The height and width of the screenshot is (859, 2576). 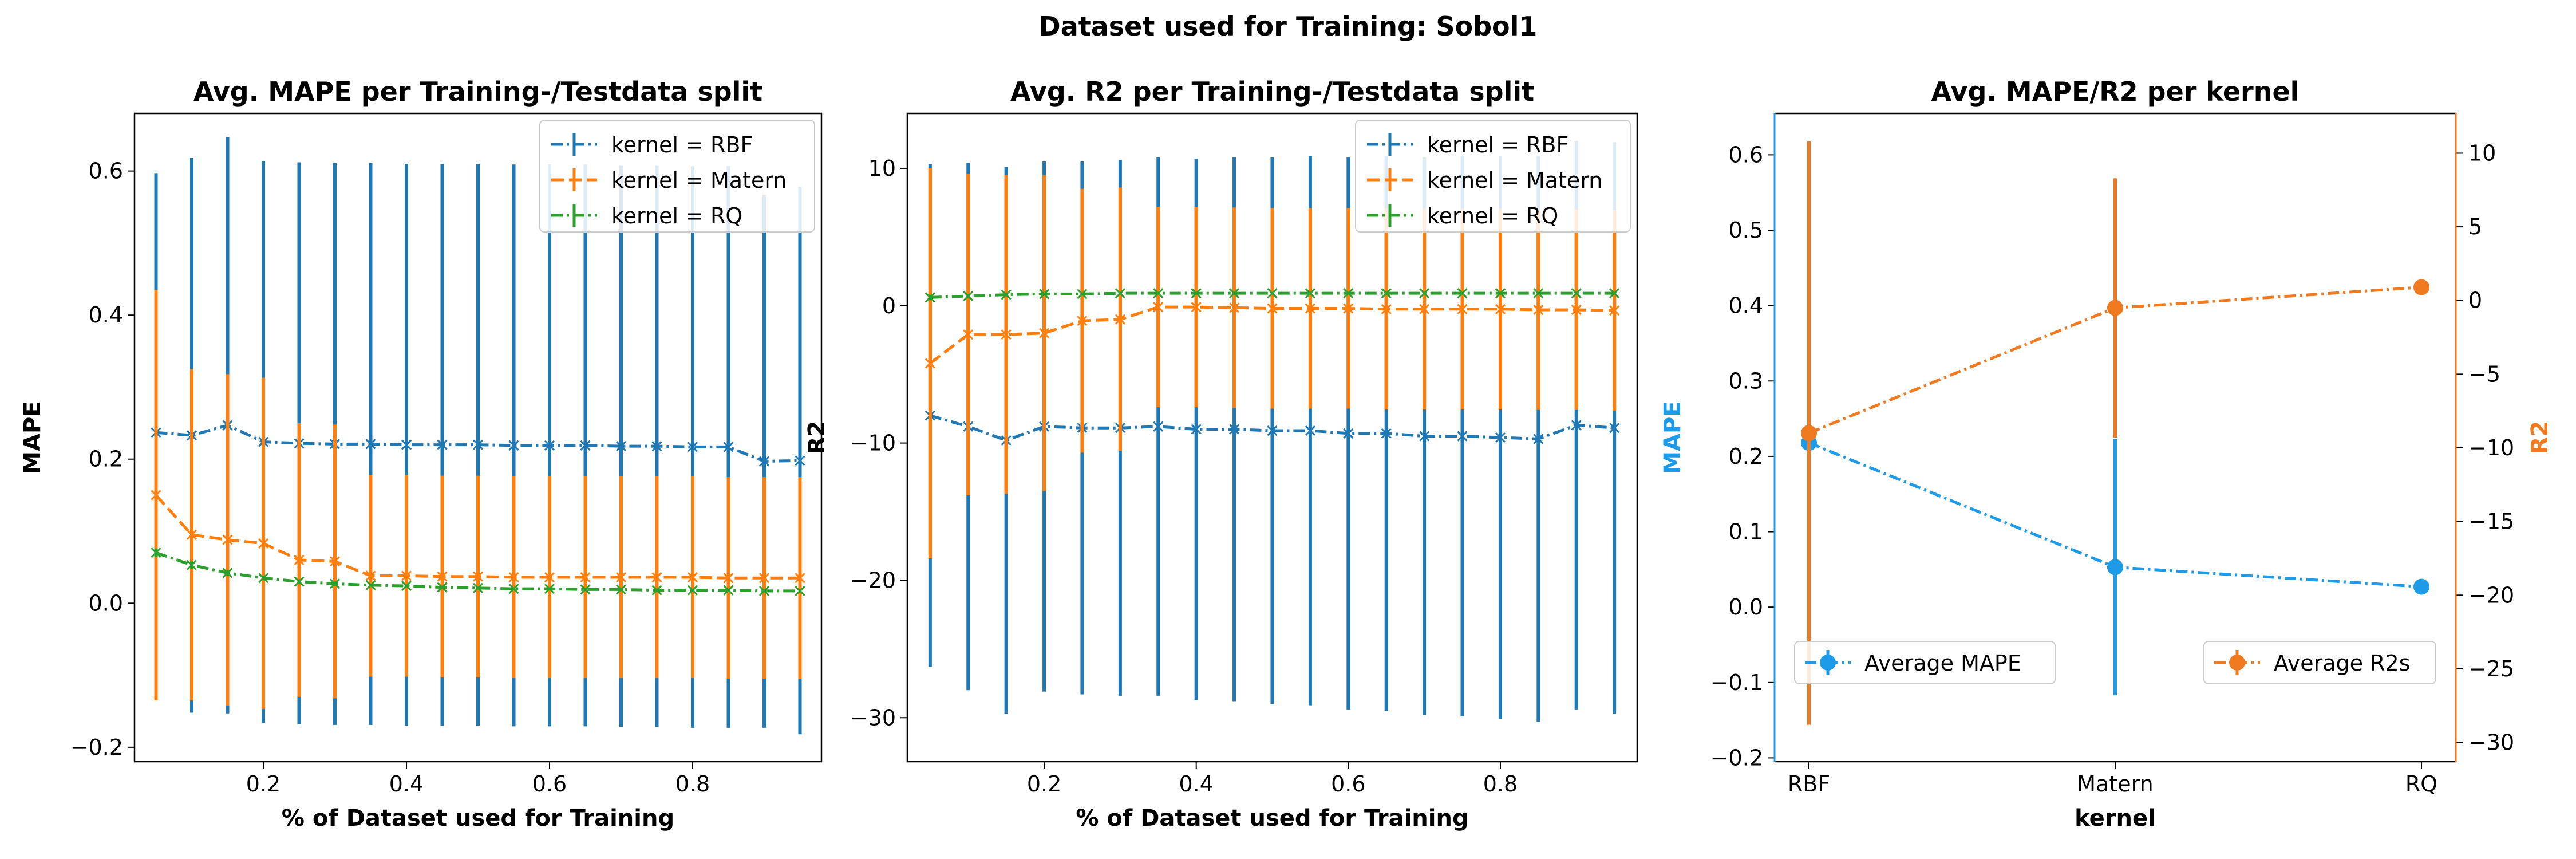 What do you see at coordinates (2237, 663) in the screenshot?
I see `legend-marker` at bounding box center [2237, 663].